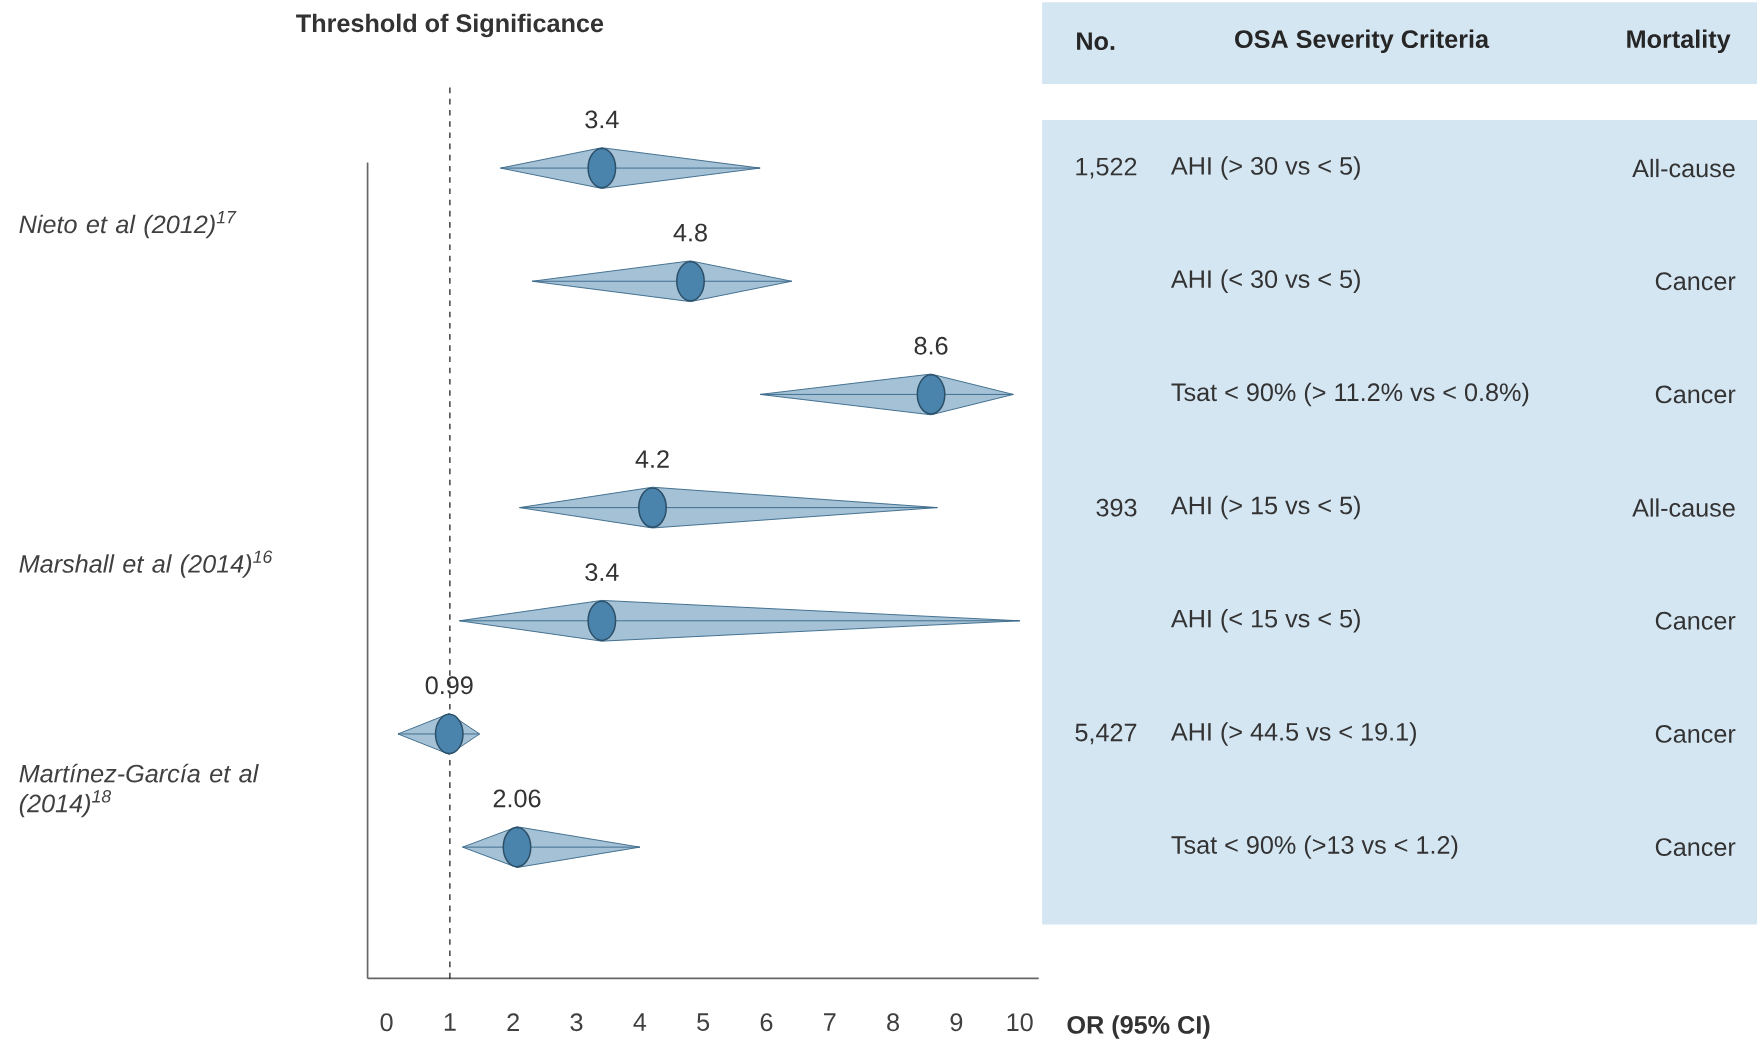 The height and width of the screenshot is (1044, 1757). Describe the element at coordinates (450, 1022) in the screenshot. I see `x-tick-label: 1` at that location.